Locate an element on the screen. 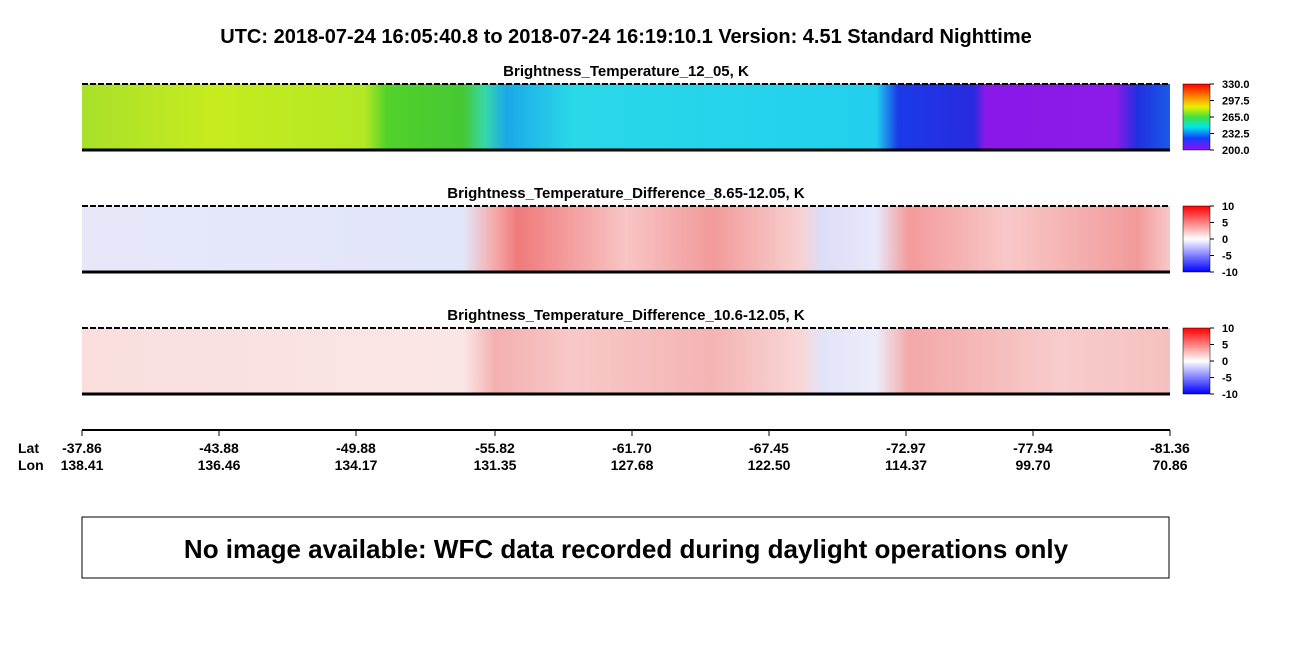  lat-value: -72.97 is located at coordinates (906, 448).